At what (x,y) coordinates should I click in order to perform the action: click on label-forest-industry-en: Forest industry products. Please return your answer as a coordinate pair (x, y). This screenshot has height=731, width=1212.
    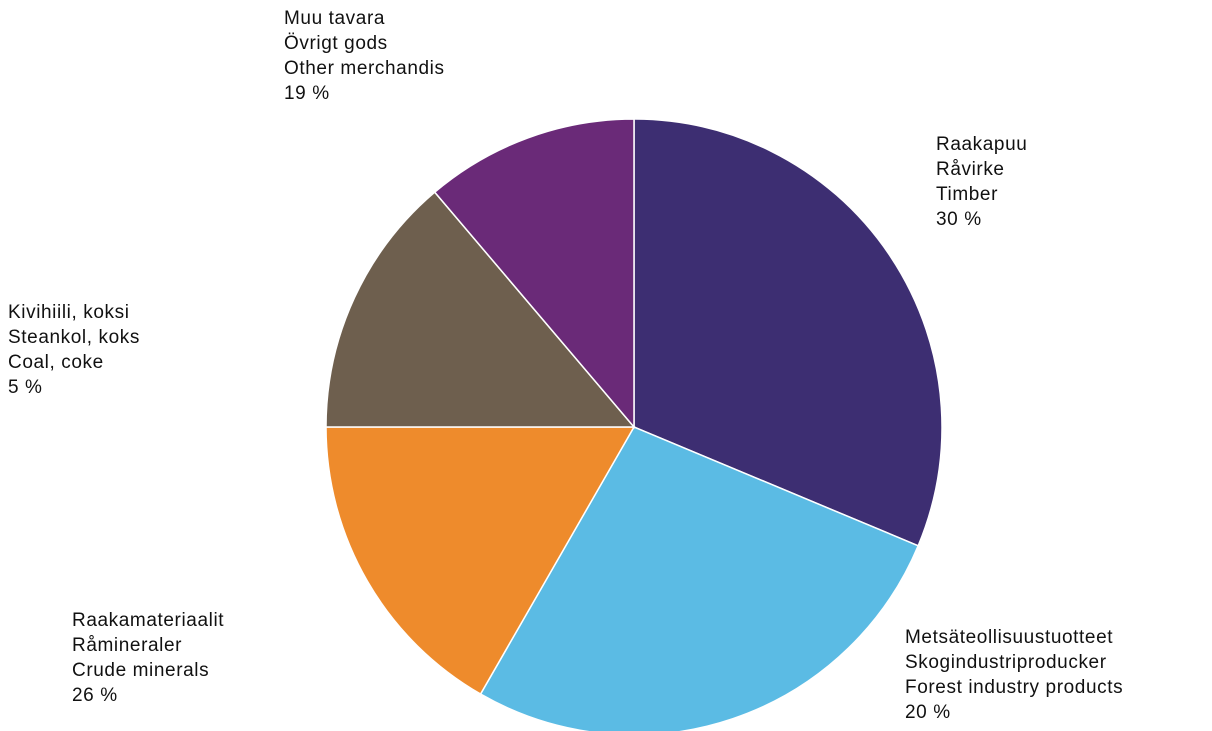
    Looking at the image, I should click on (1014, 687).